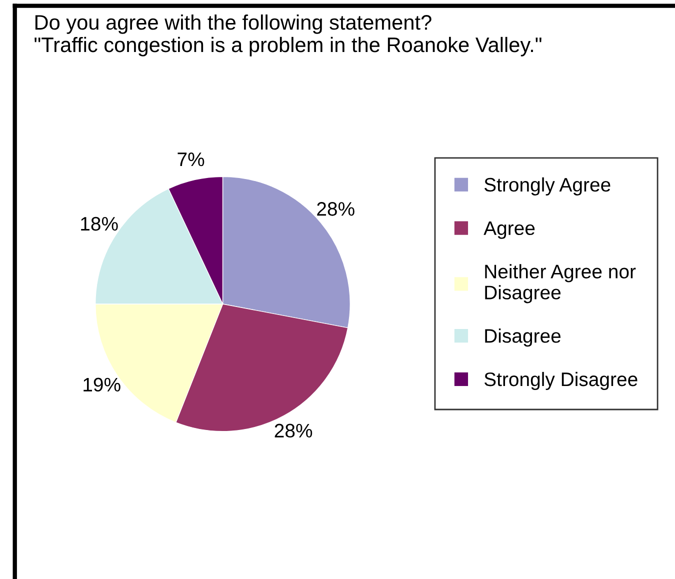  I want to click on data-label: 7%, so click(191, 159).